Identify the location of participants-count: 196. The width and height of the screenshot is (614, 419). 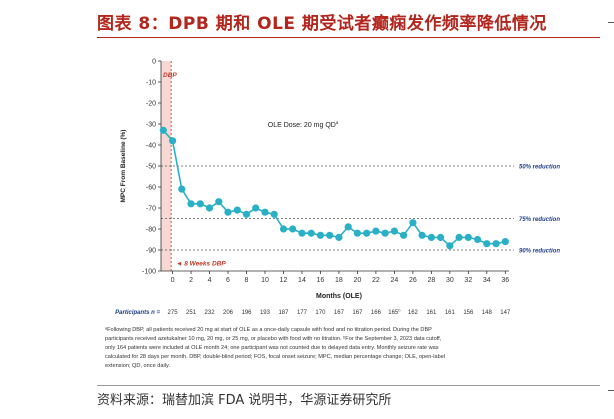
(246, 313).